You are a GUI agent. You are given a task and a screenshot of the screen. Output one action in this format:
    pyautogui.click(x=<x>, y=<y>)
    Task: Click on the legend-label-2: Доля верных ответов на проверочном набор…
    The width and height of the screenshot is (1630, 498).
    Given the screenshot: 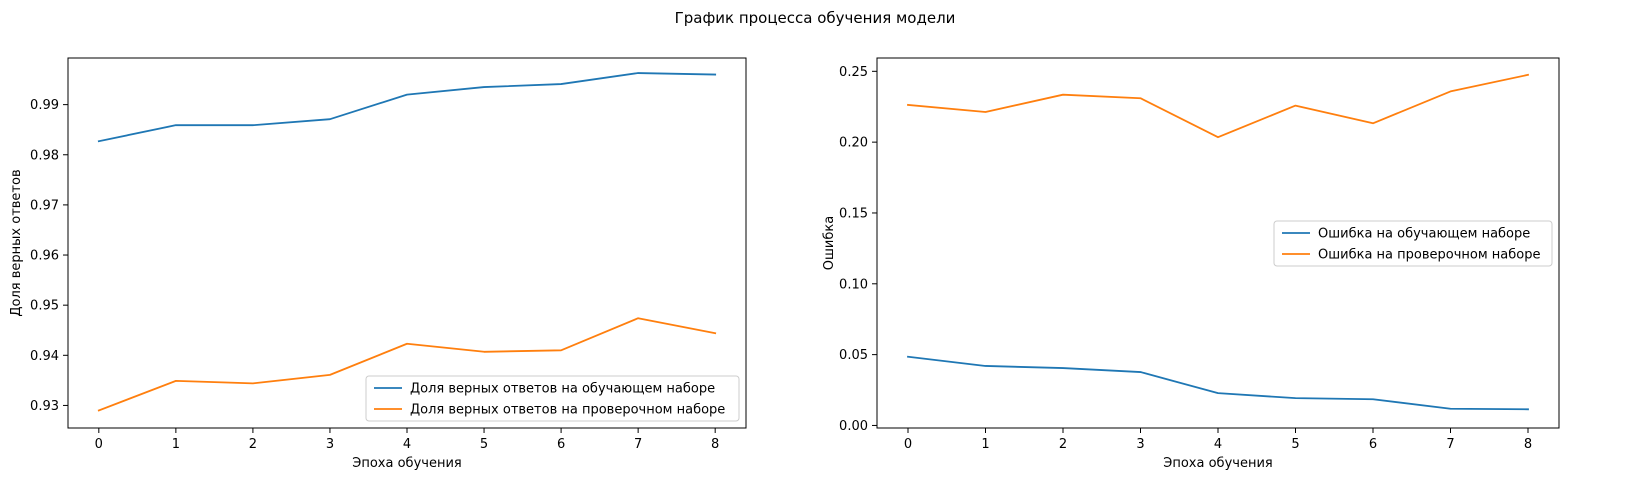 What is the action you would take?
    pyautogui.click(x=567, y=410)
    